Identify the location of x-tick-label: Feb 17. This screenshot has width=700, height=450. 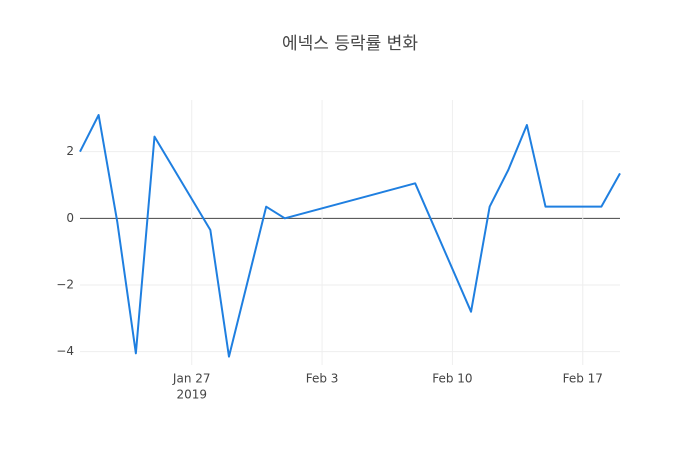
(583, 379).